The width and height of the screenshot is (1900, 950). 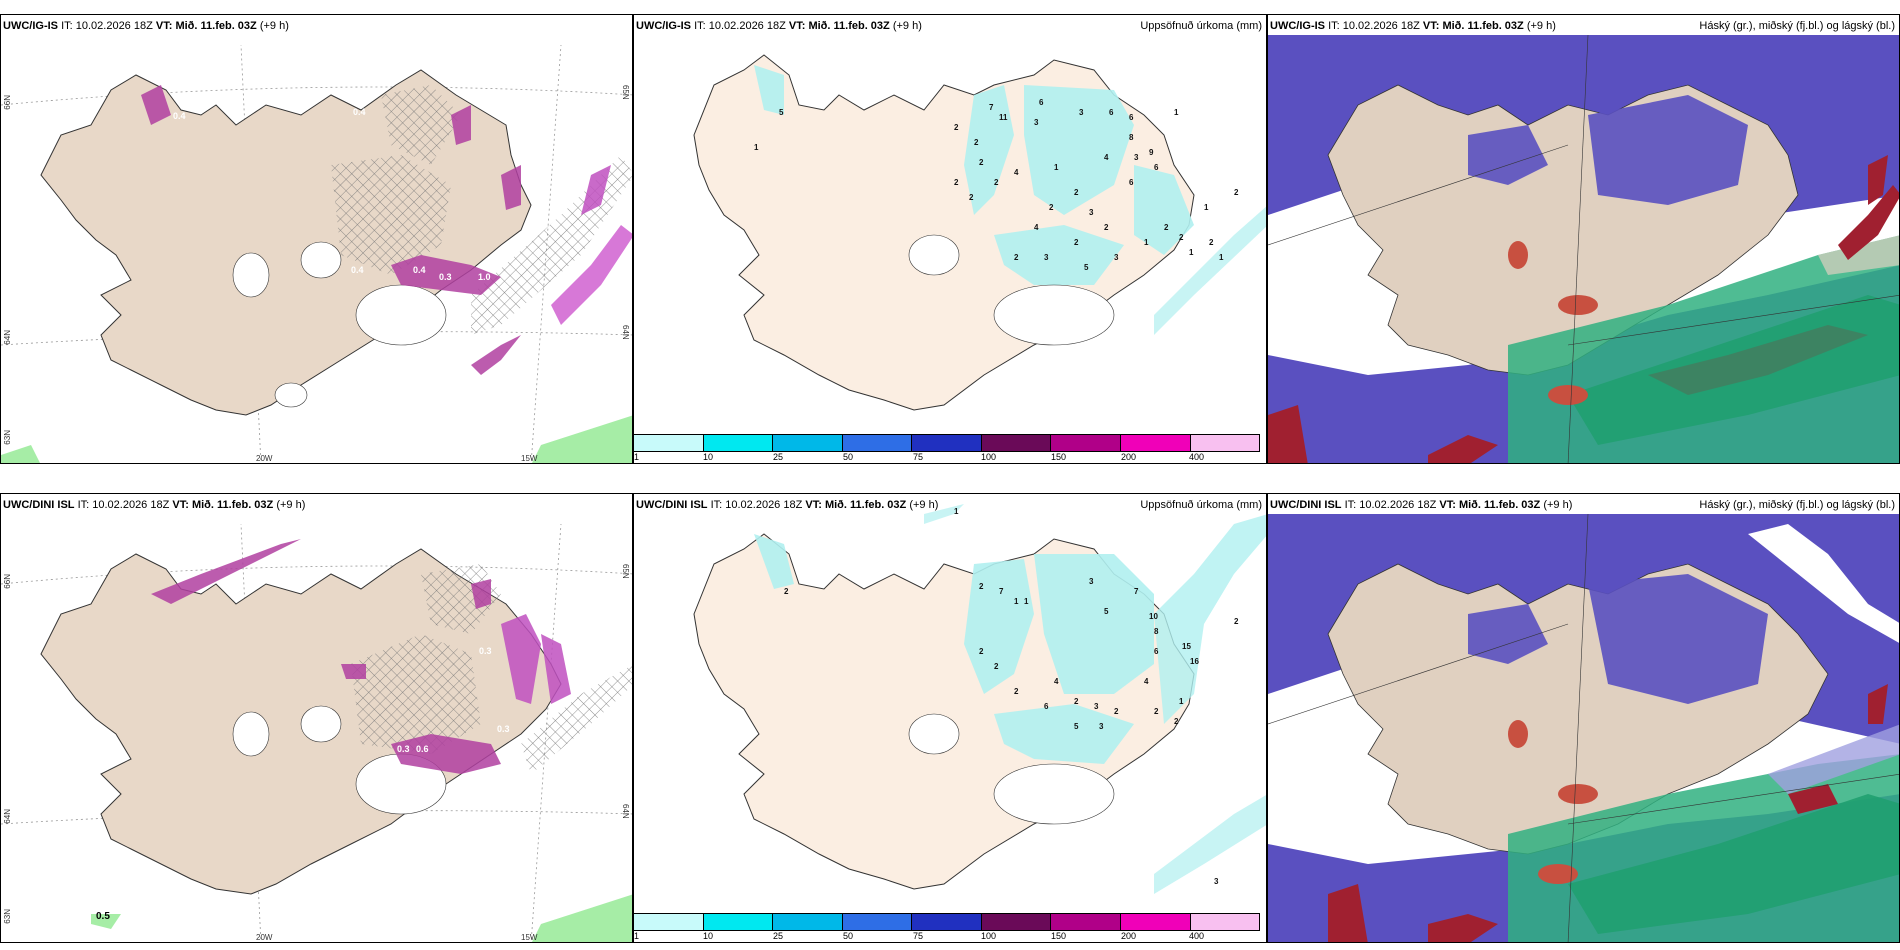 I want to click on svg-text: 9, so click(x=1151, y=152).